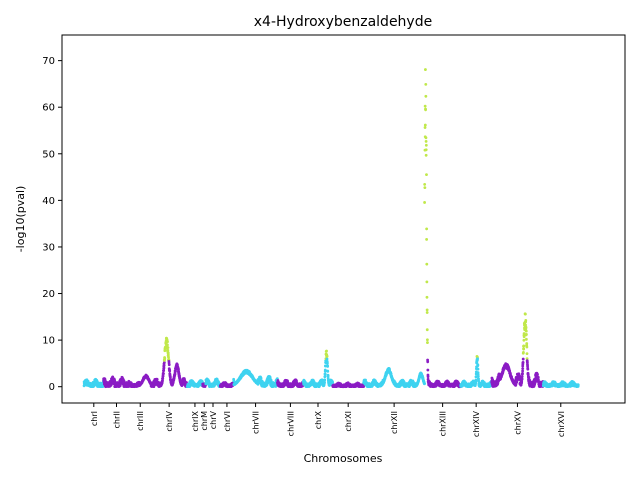  Describe the element at coordinates (48, 61) in the screenshot. I see `y-tick-label: 70` at that location.